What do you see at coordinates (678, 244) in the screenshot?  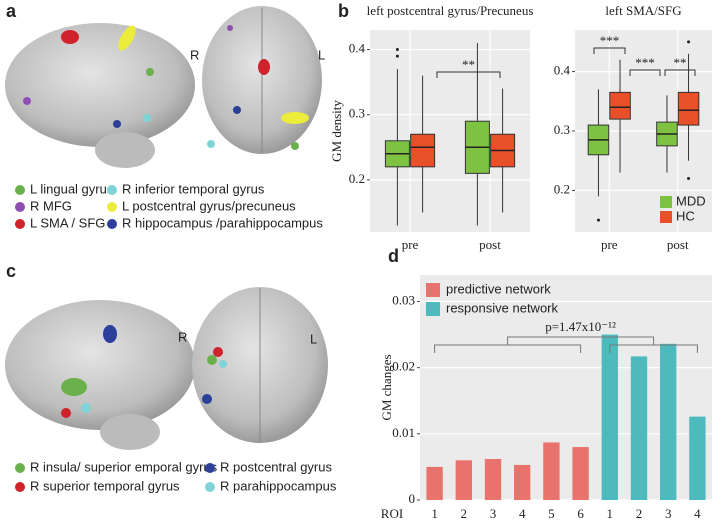 I see `x-tick-label: post` at bounding box center [678, 244].